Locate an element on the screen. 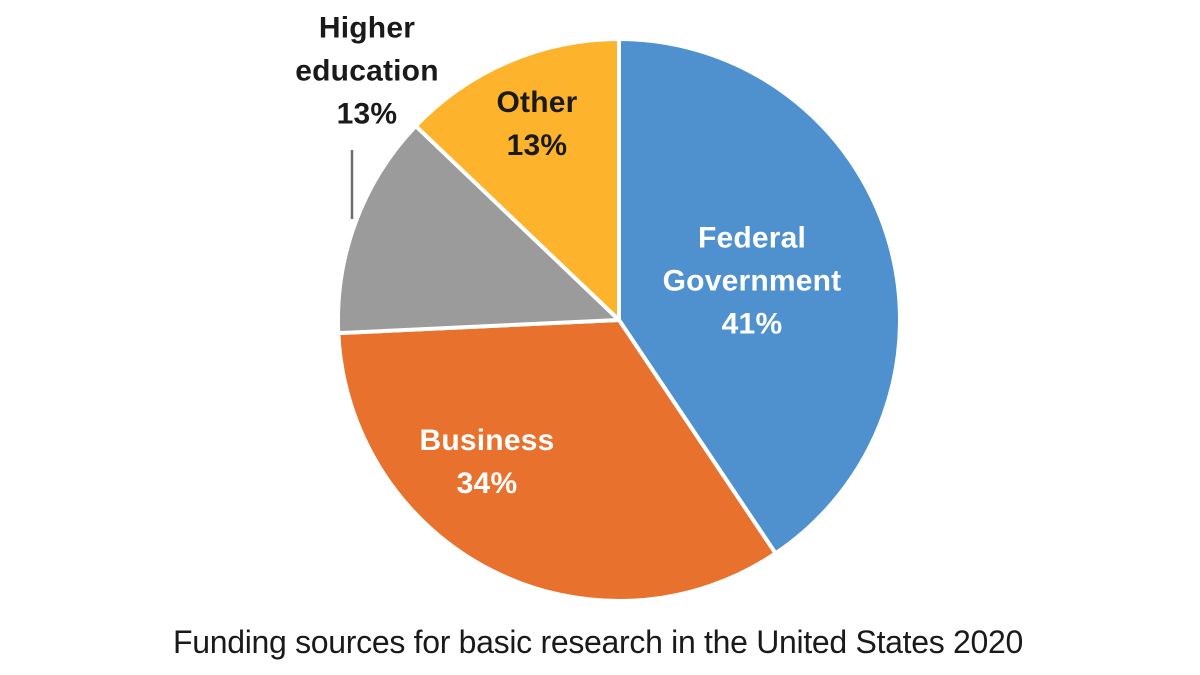 This screenshot has width=1200, height=675. pie-slice-other is located at coordinates (517, 179).